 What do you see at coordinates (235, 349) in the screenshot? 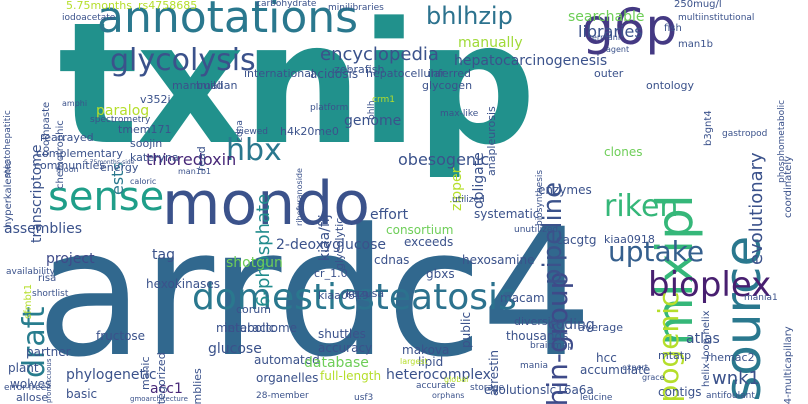
I see `word: glucose` at bounding box center [235, 349].